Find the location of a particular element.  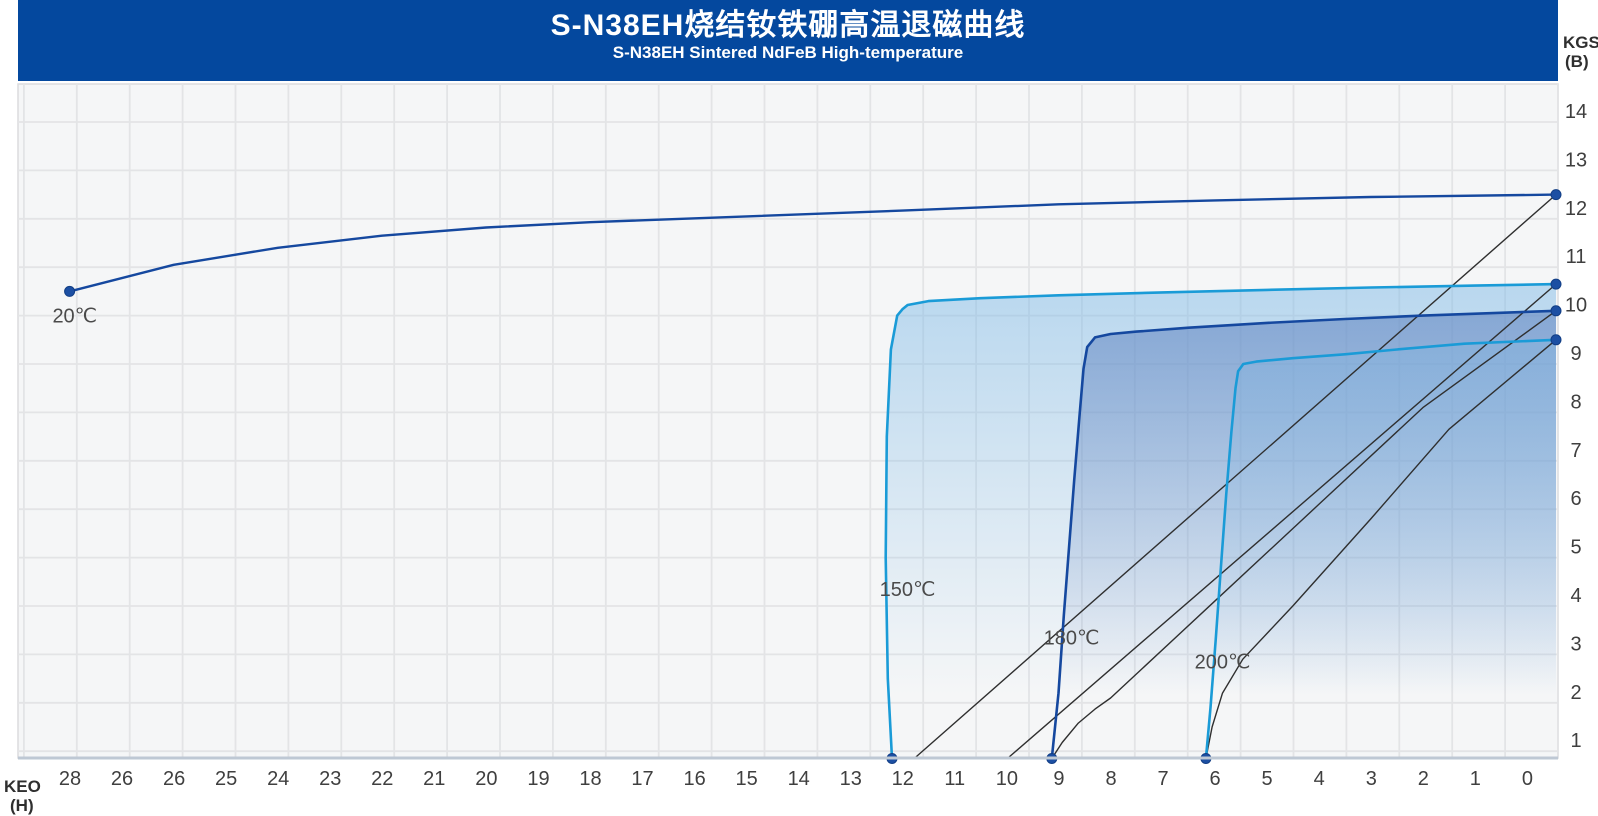

x-tick-label: 0 is located at coordinates (1527, 779).